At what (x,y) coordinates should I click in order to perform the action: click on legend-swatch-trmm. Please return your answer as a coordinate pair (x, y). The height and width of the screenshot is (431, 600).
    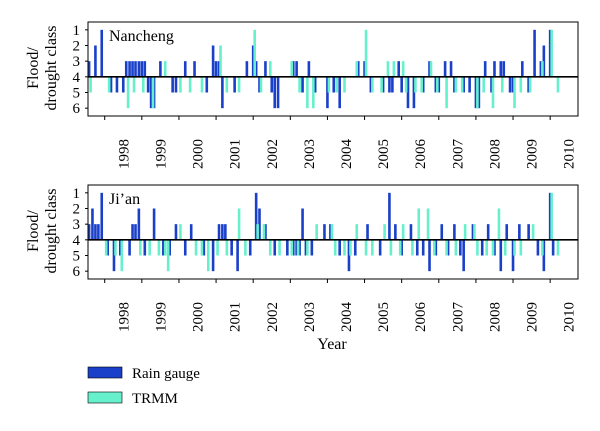
    Looking at the image, I should click on (105, 397).